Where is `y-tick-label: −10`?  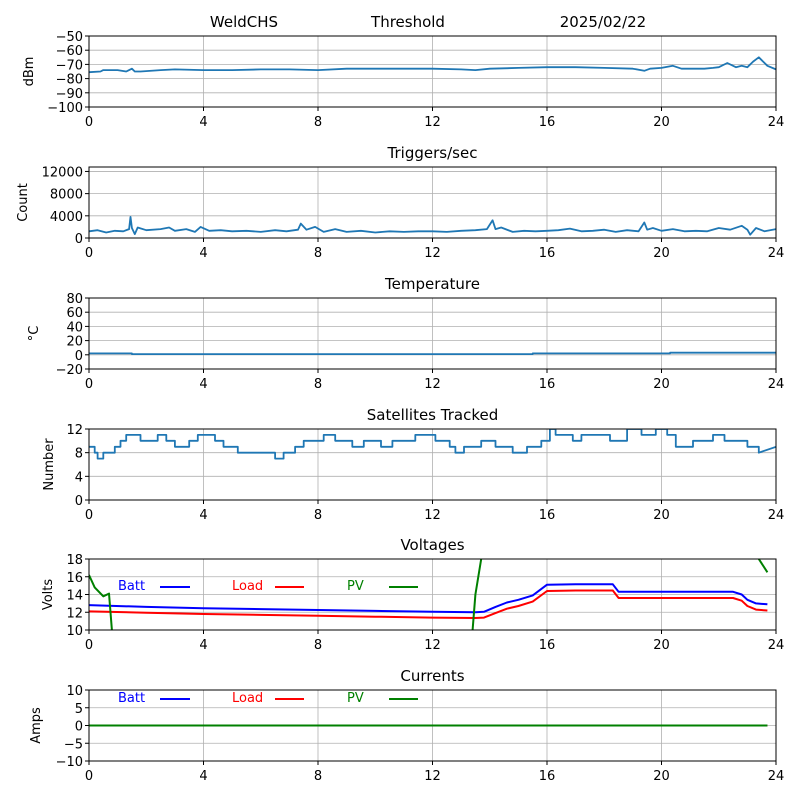
y-tick-label: −10 is located at coordinates (69, 762).